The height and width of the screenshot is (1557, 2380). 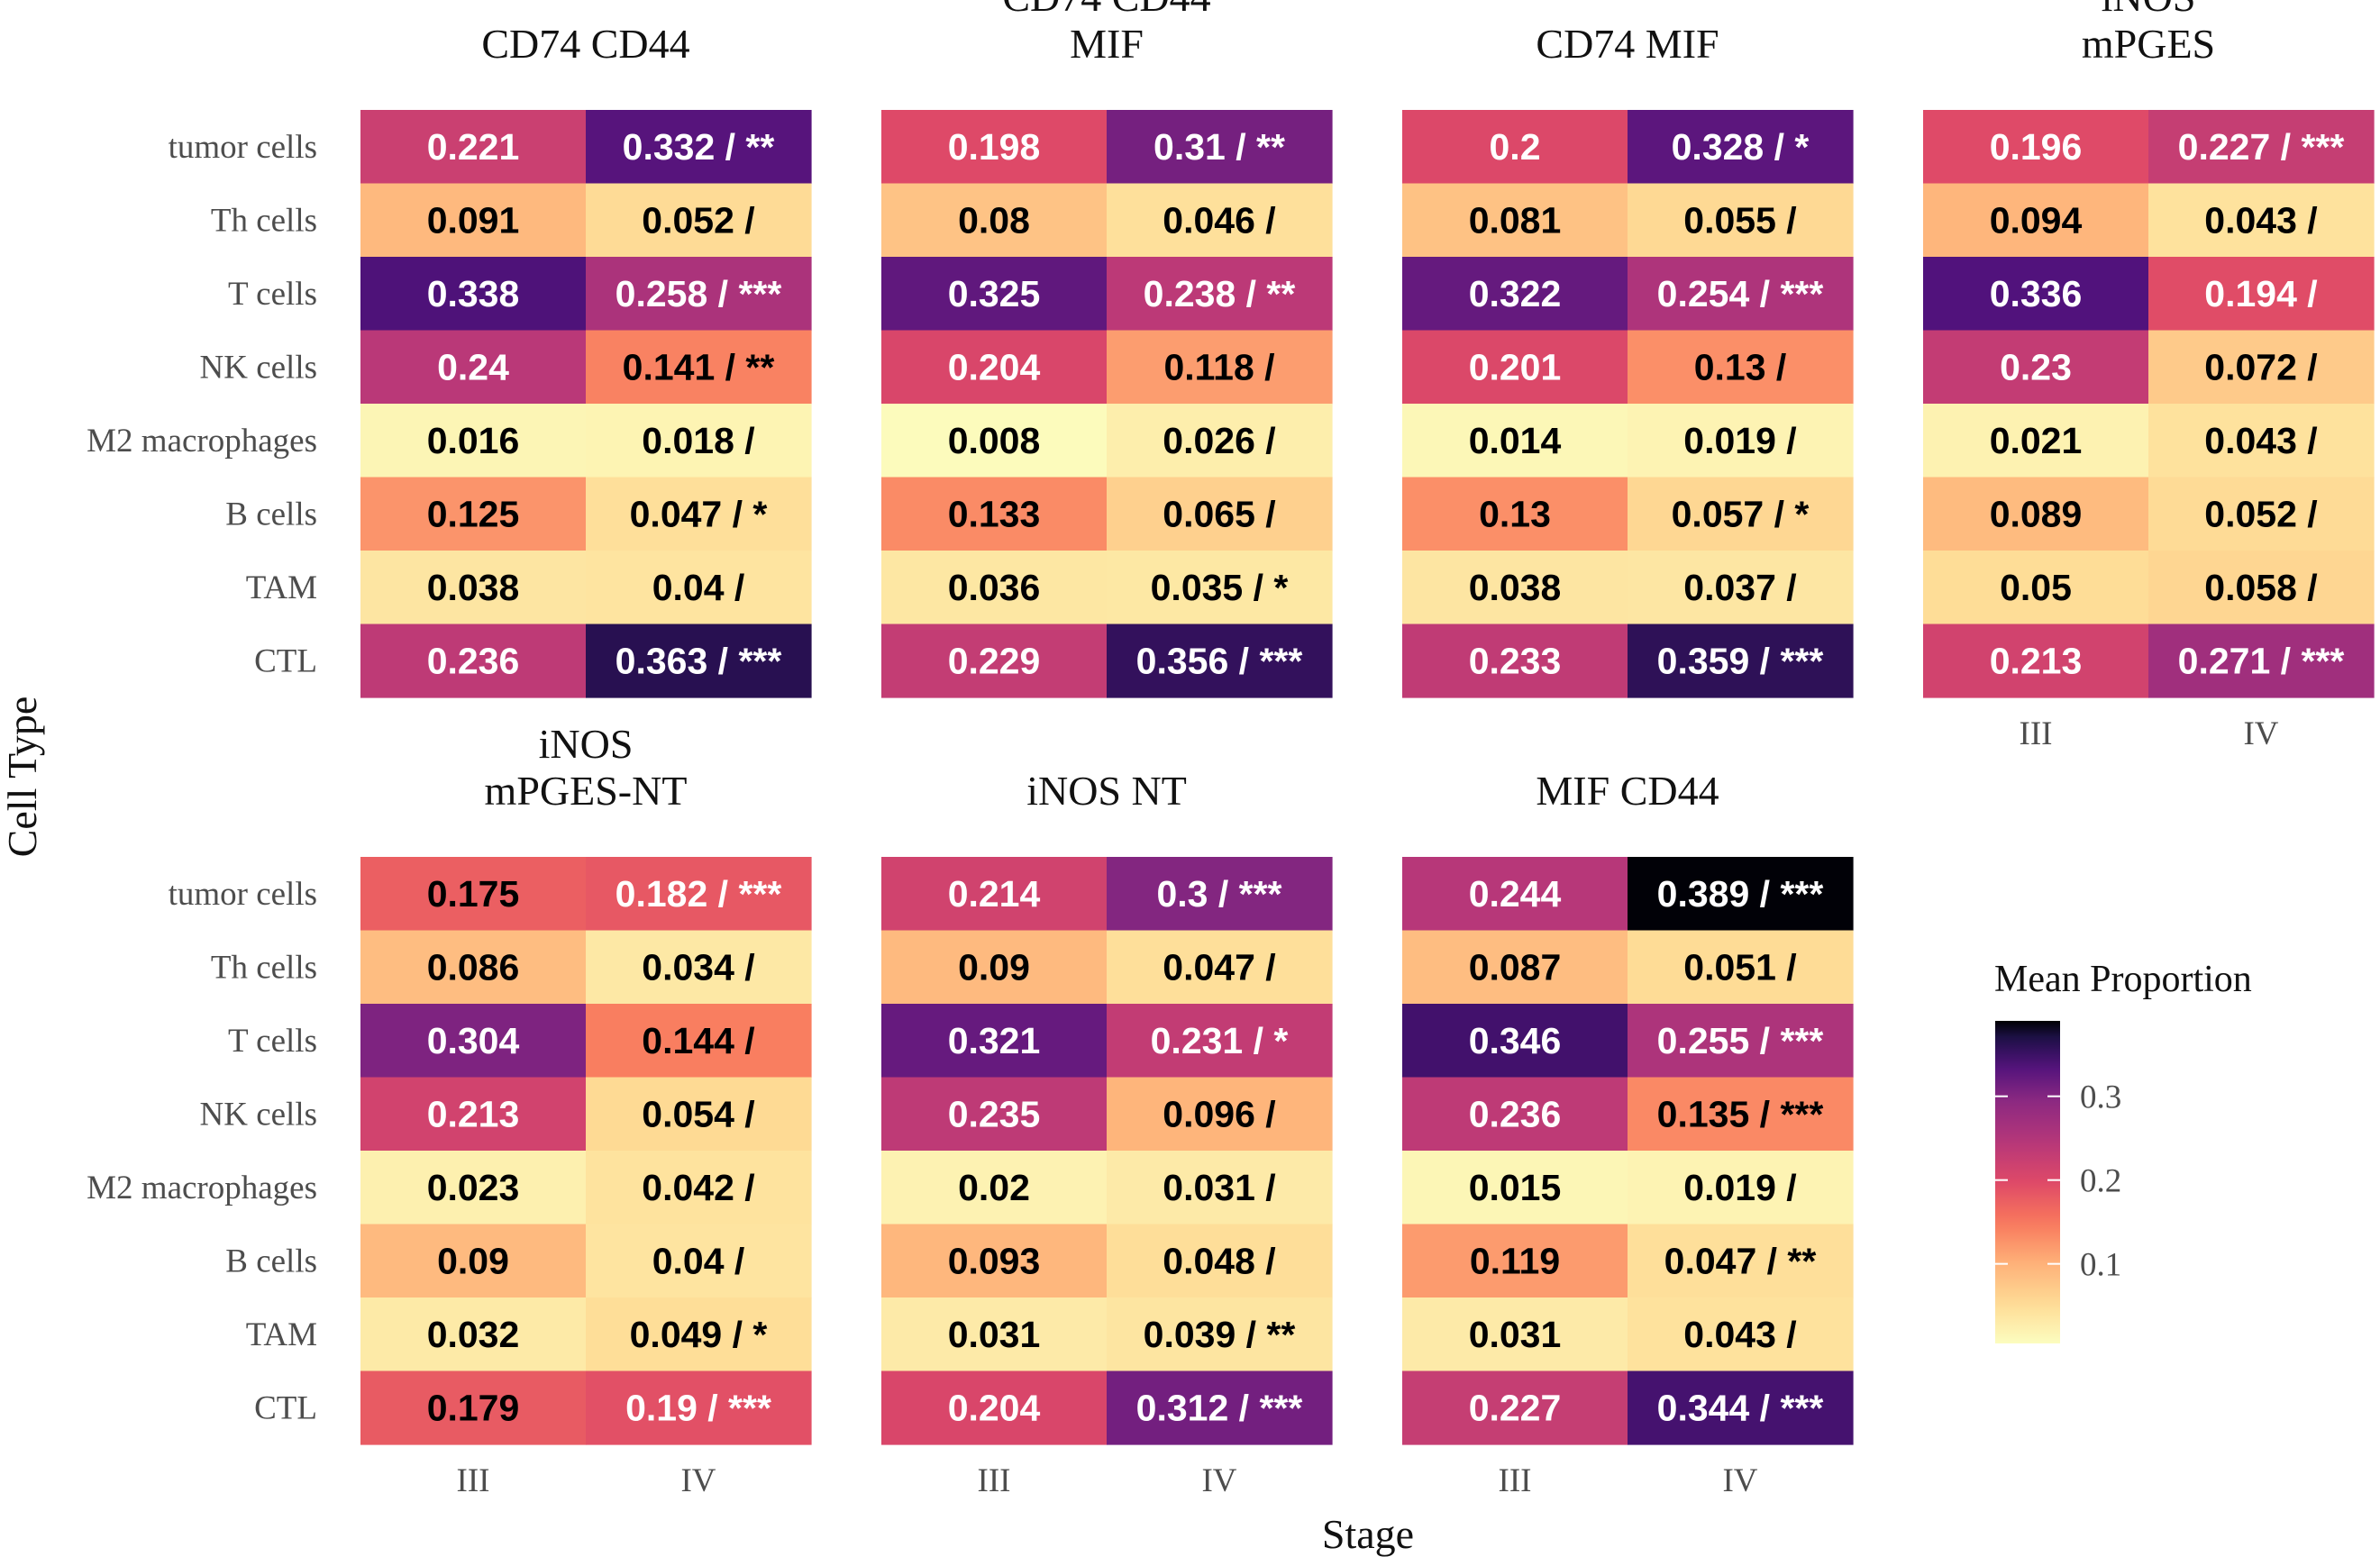 What do you see at coordinates (1741, 1407) in the screenshot?
I see `cell-label: 0.344 / ***` at bounding box center [1741, 1407].